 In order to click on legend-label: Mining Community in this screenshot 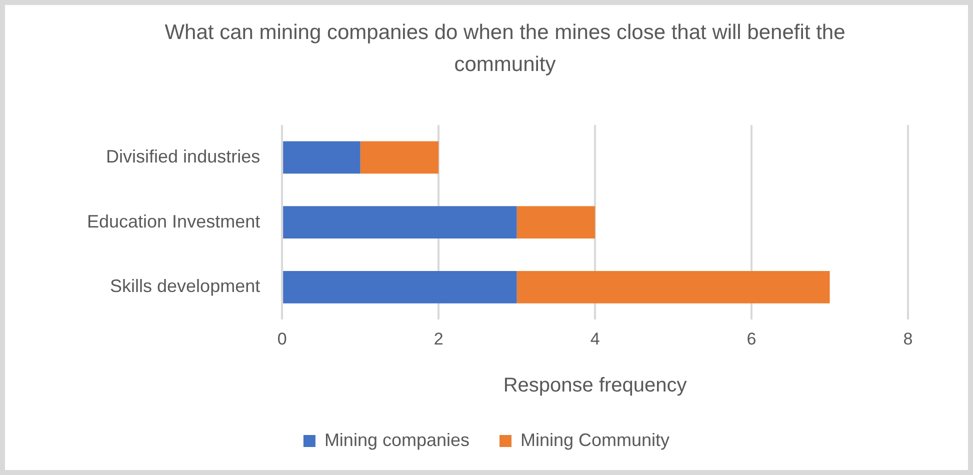, I will do `click(595, 440)`.